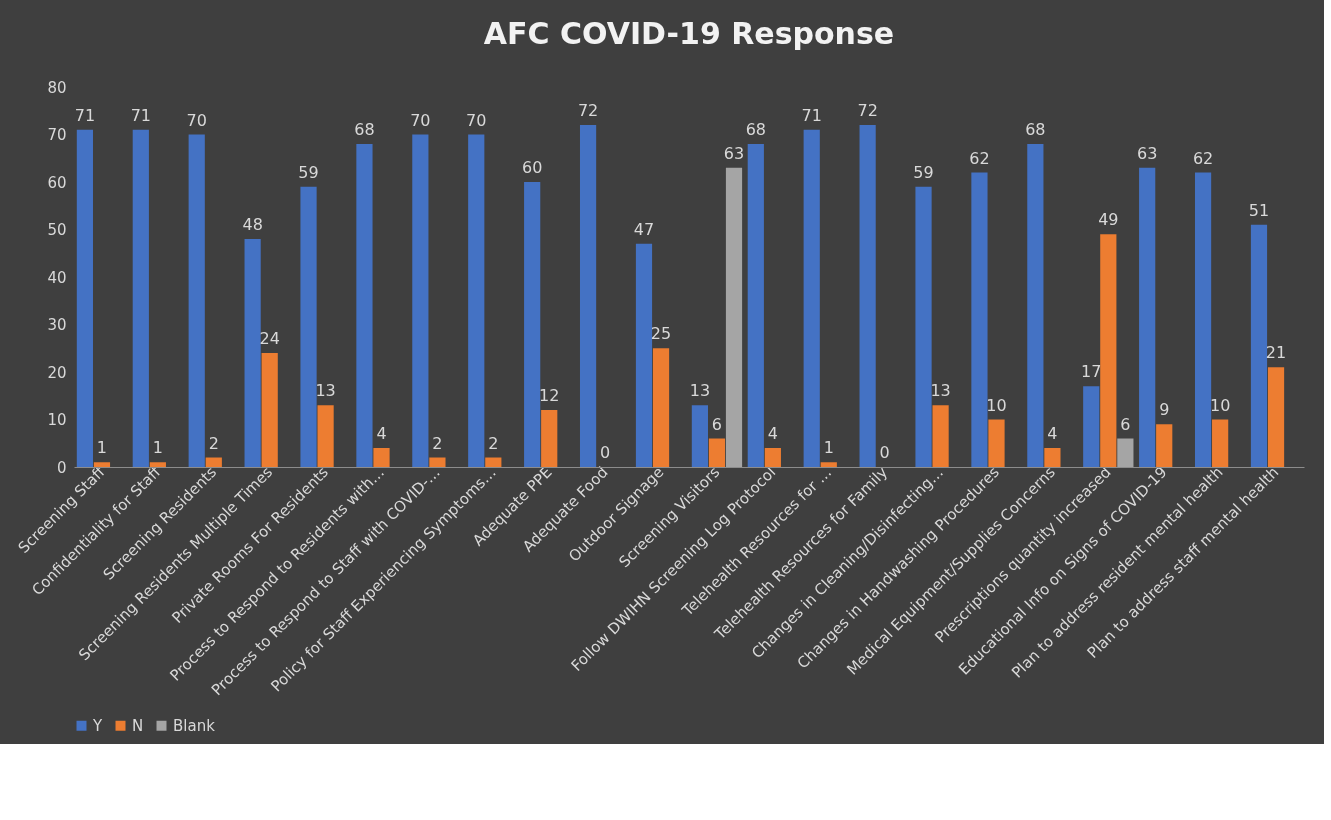  I want to click on data-label: 60, so click(532, 167).